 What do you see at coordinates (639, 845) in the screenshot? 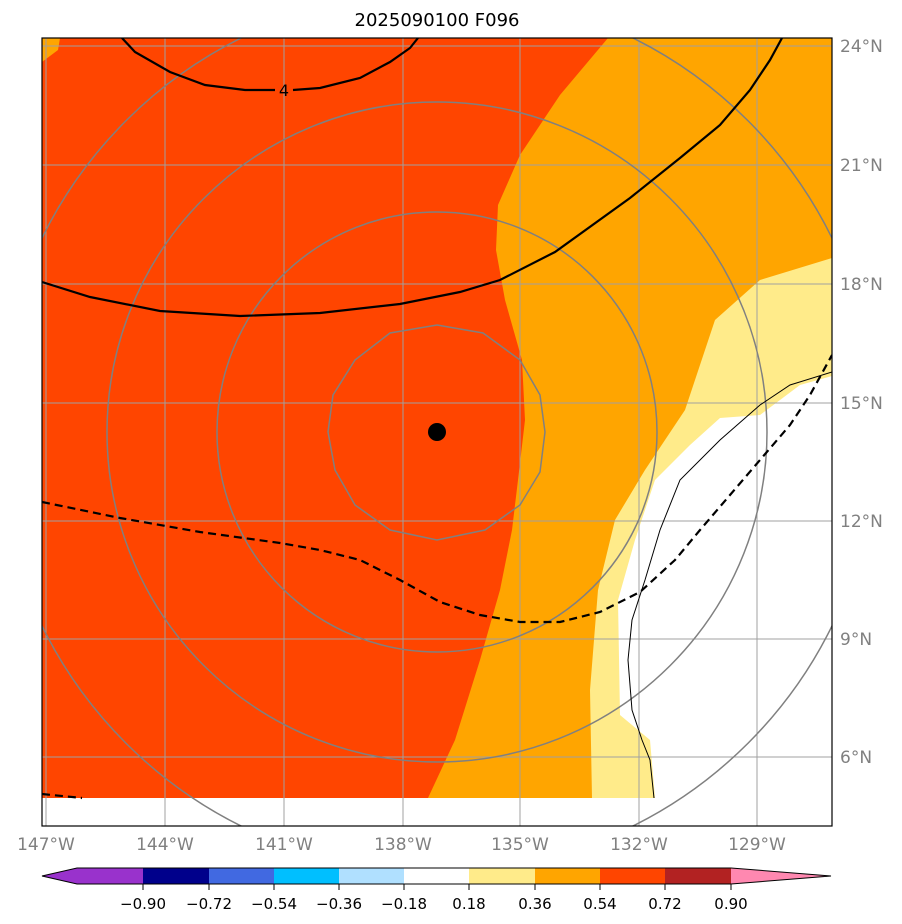
I see `lon-label: 132°W` at bounding box center [639, 845].